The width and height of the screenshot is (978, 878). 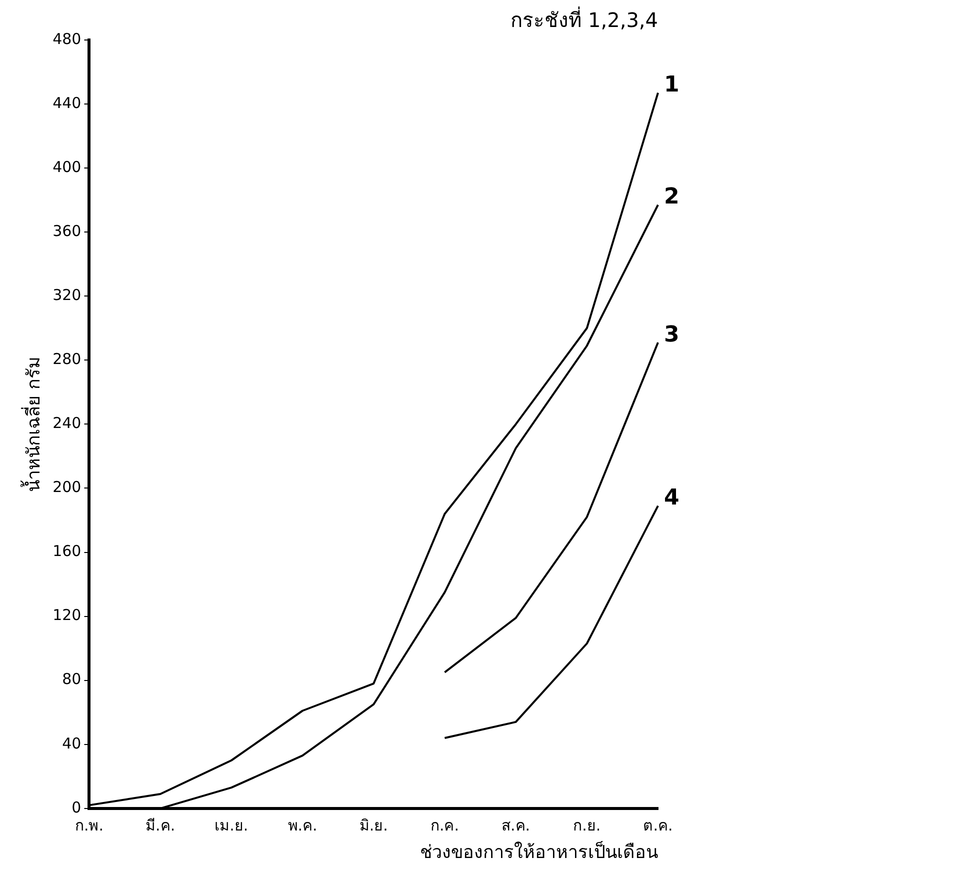 What do you see at coordinates (72, 743) in the screenshot?
I see `y-tick-label: 40` at bounding box center [72, 743].